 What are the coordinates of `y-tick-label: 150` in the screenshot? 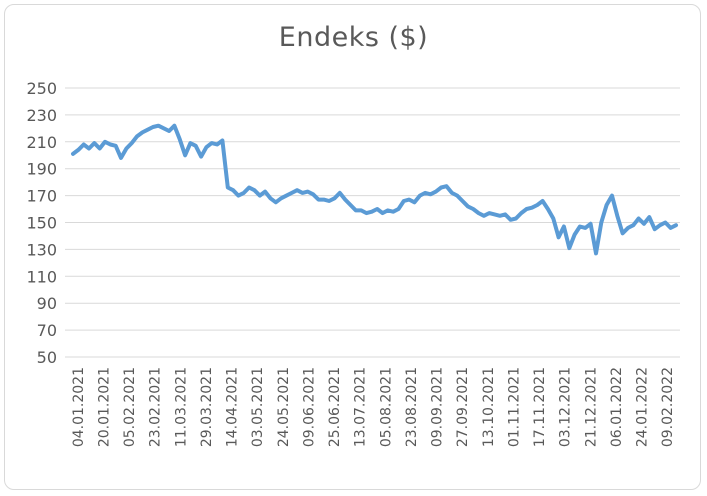 It's located at (41, 223).